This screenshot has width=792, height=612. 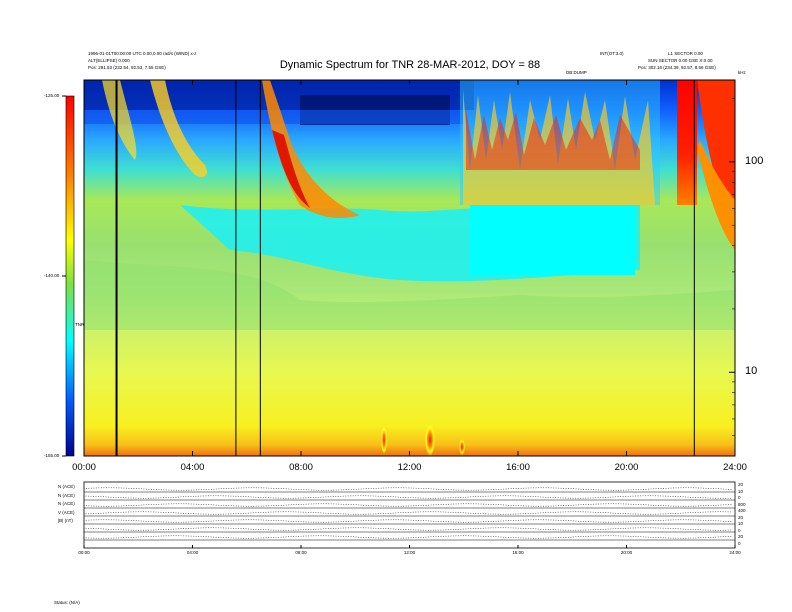 I want to click on strip-right-label: 800, so click(x=742, y=504).